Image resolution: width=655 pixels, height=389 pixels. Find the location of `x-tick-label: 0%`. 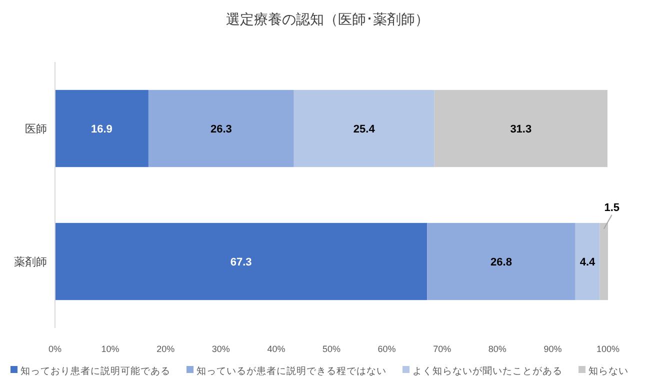

x-tick-label: 0% is located at coordinates (55, 349).